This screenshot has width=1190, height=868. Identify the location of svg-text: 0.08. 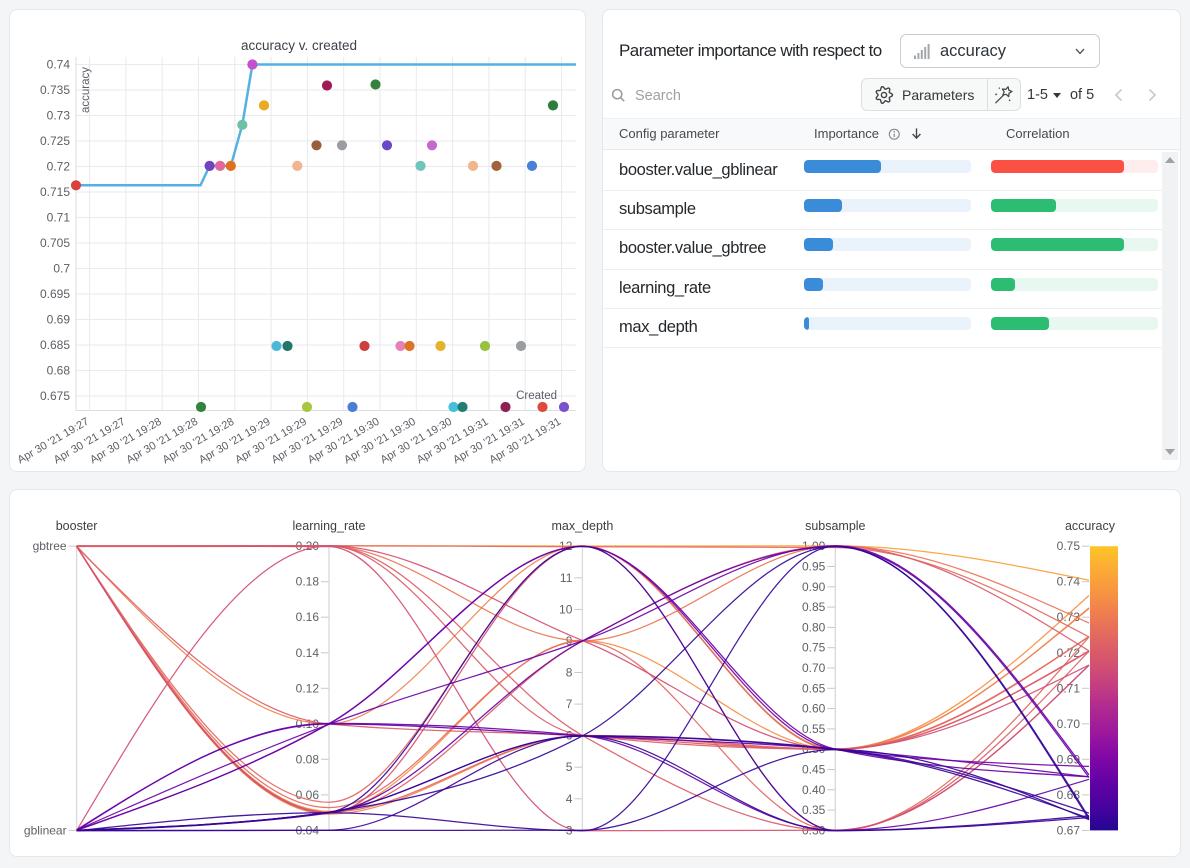
(308, 759).